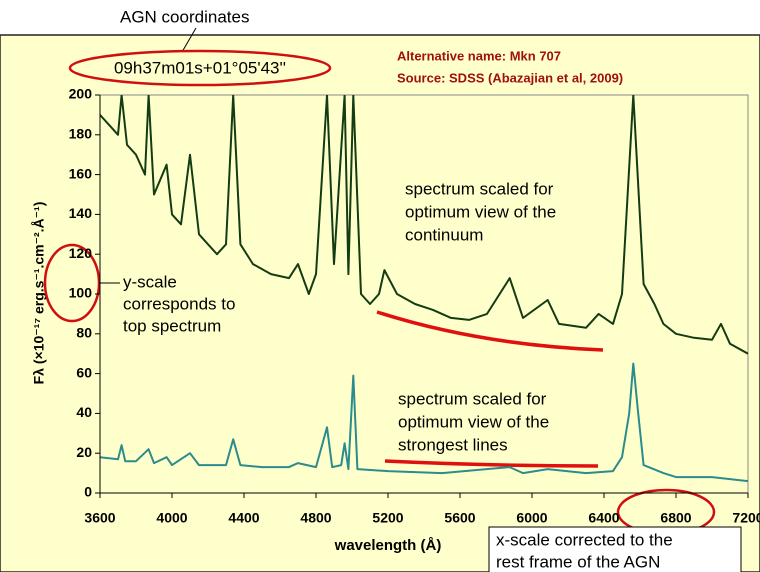  What do you see at coordinates (584, 539) in the screenshot?
I see `annotation: x-scale corrected to the` at bounding box center [584, 539].